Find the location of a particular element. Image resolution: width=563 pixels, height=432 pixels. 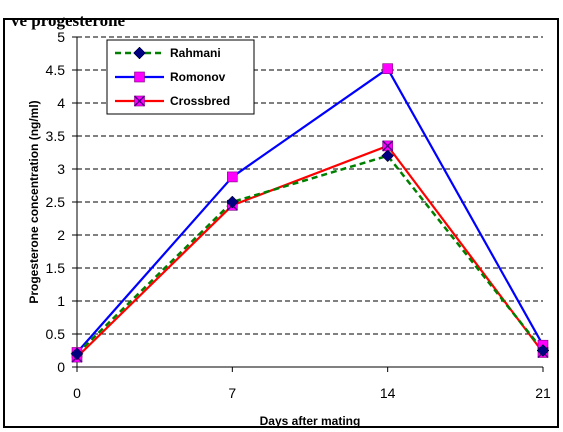

y-tick-label: 0.5 is located at coordinates (56, 334).